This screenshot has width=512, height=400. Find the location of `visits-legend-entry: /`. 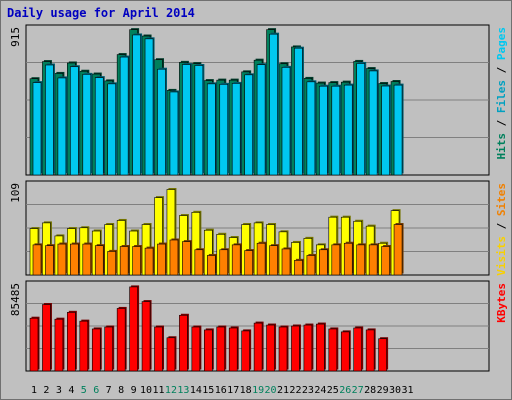

visits-legend-entry: / is located at coordinates (501, 226).